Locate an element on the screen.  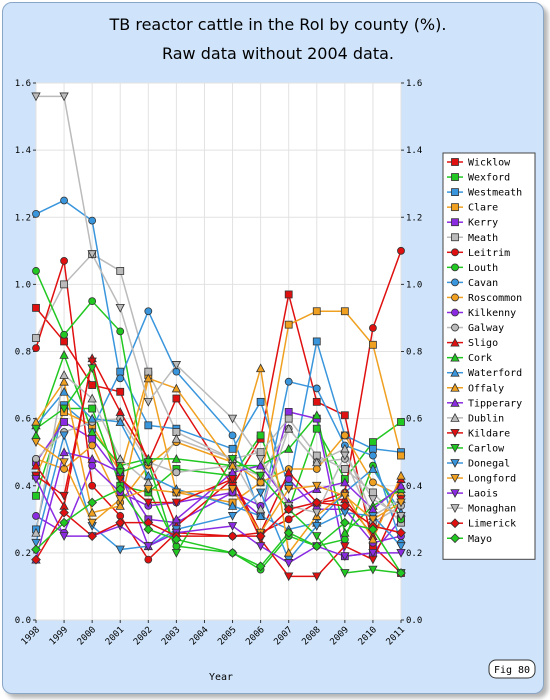
legend-entry-kildare: Kildare is located at coordinates (489, 433).